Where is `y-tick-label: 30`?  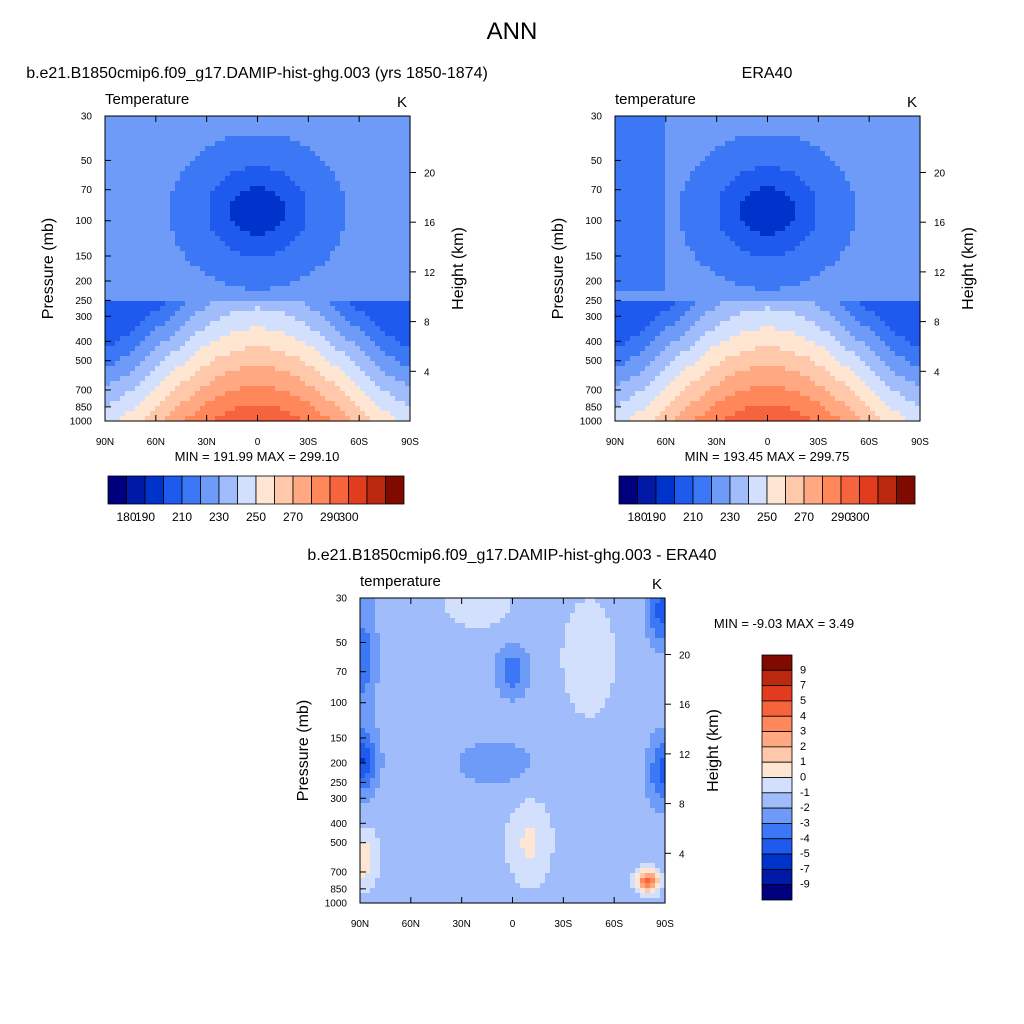 y-tick-label: 30 is located at coordinates (87, 117).